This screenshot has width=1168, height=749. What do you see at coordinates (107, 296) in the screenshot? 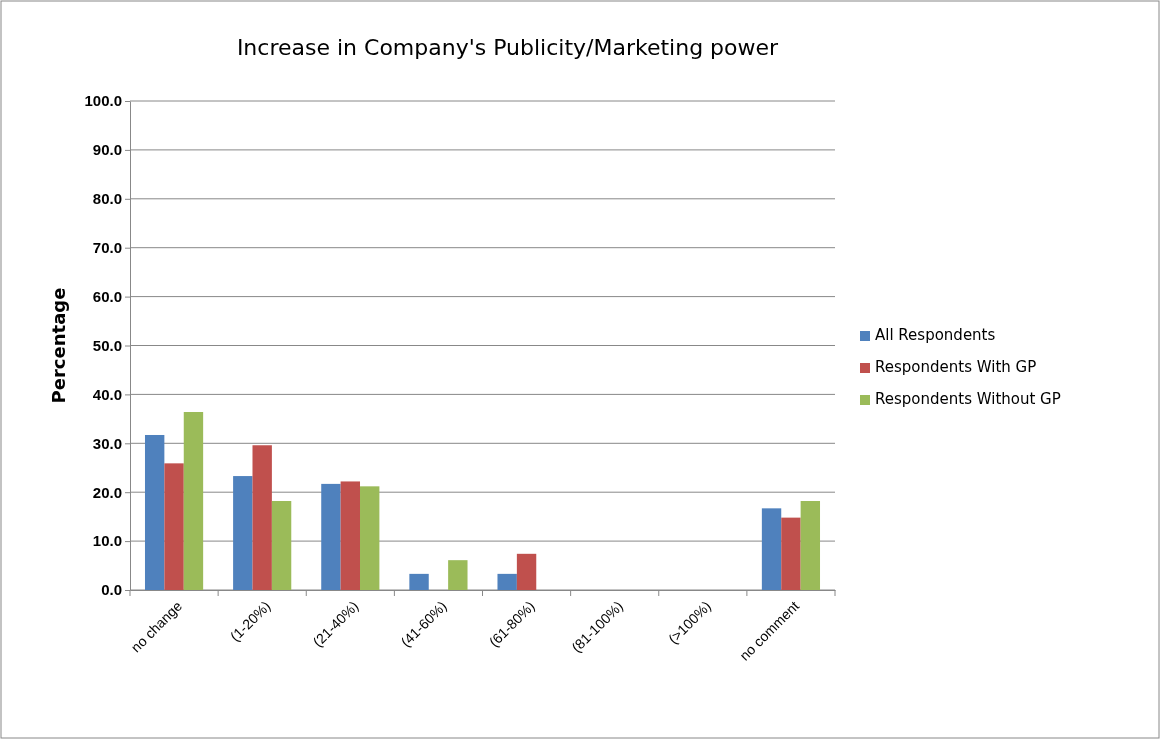
I see `y-tick-label: 60.0` at bounding box center [107, 296].